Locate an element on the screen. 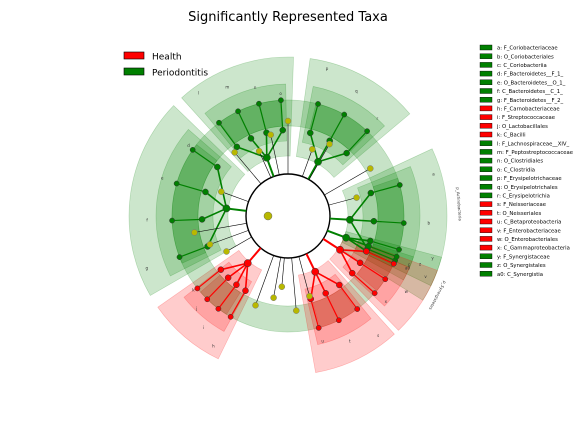  taxon-node-s is located at coordinates (339, 285).